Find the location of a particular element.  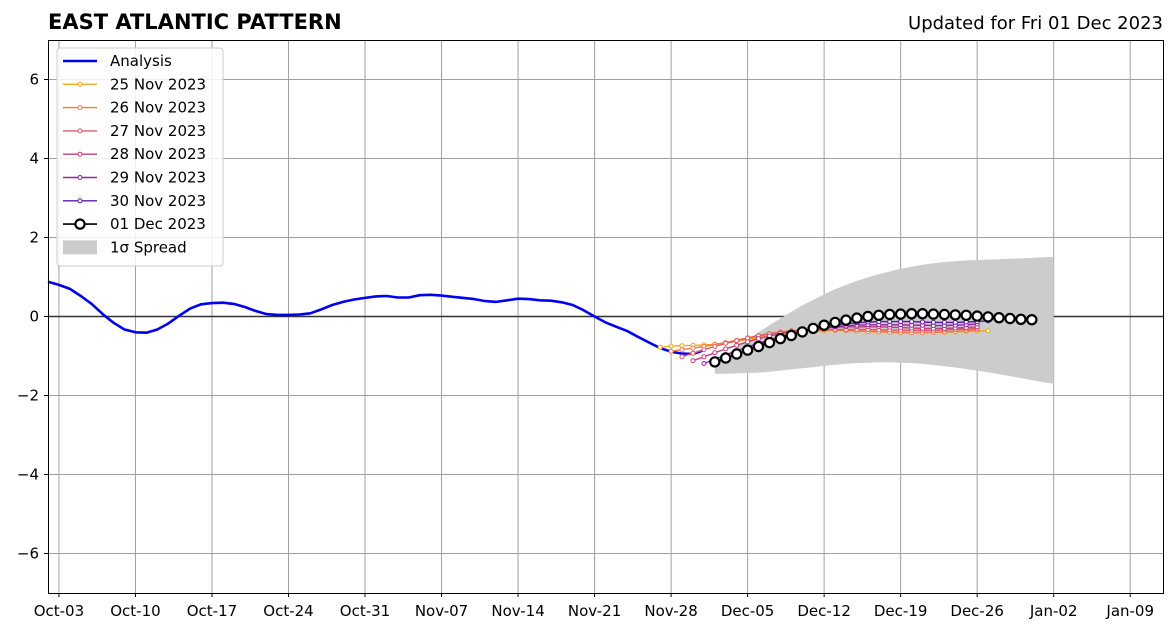

x-tick-label: Dec-12 is located at coordinates (824, 611).